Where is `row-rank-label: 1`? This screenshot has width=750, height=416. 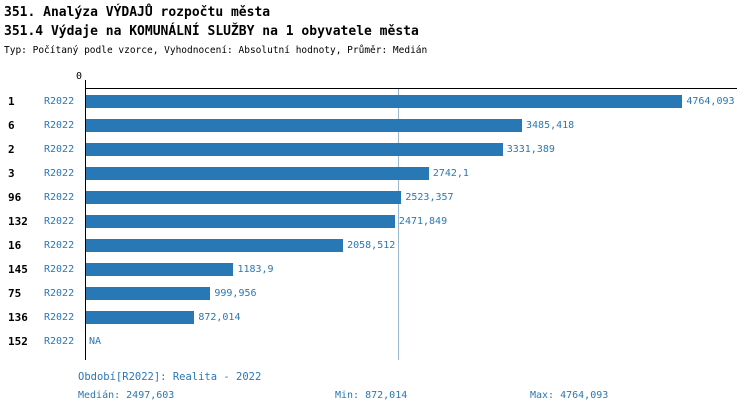
row-rank-label: 1 is located at coordinates (11, 101).